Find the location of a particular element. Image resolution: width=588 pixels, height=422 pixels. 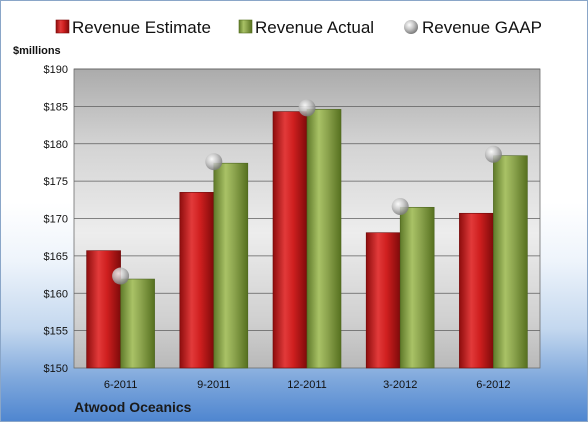

x-tick-label: 12-2011 is located at coordinates (307, 385).